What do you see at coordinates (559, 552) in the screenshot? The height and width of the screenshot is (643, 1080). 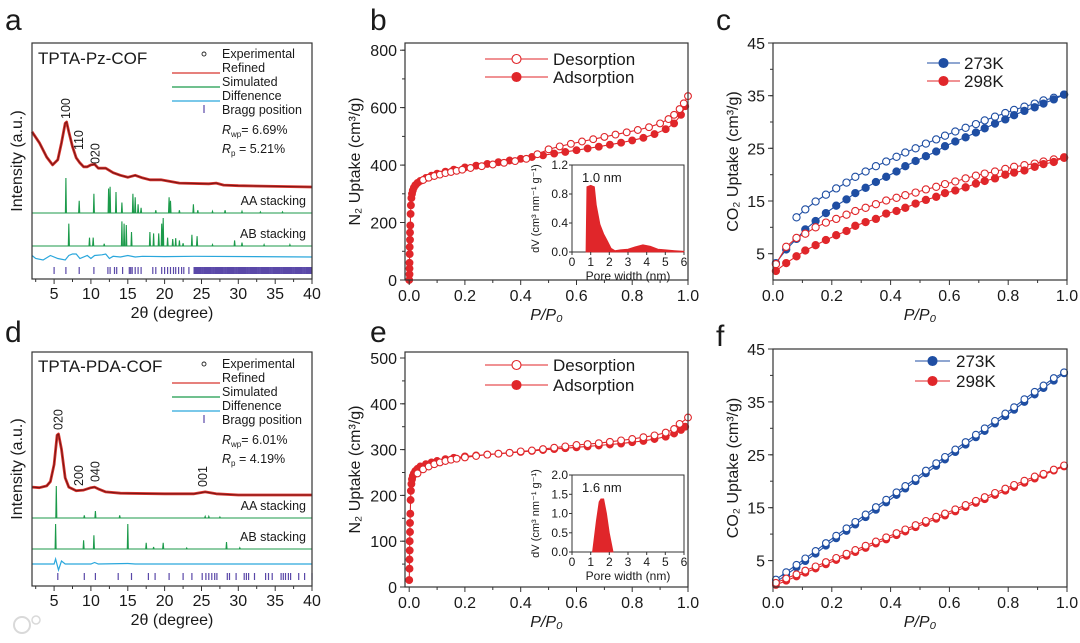 I see `inset-y-tick-label: 0.0` at bounding box center [559, 552].